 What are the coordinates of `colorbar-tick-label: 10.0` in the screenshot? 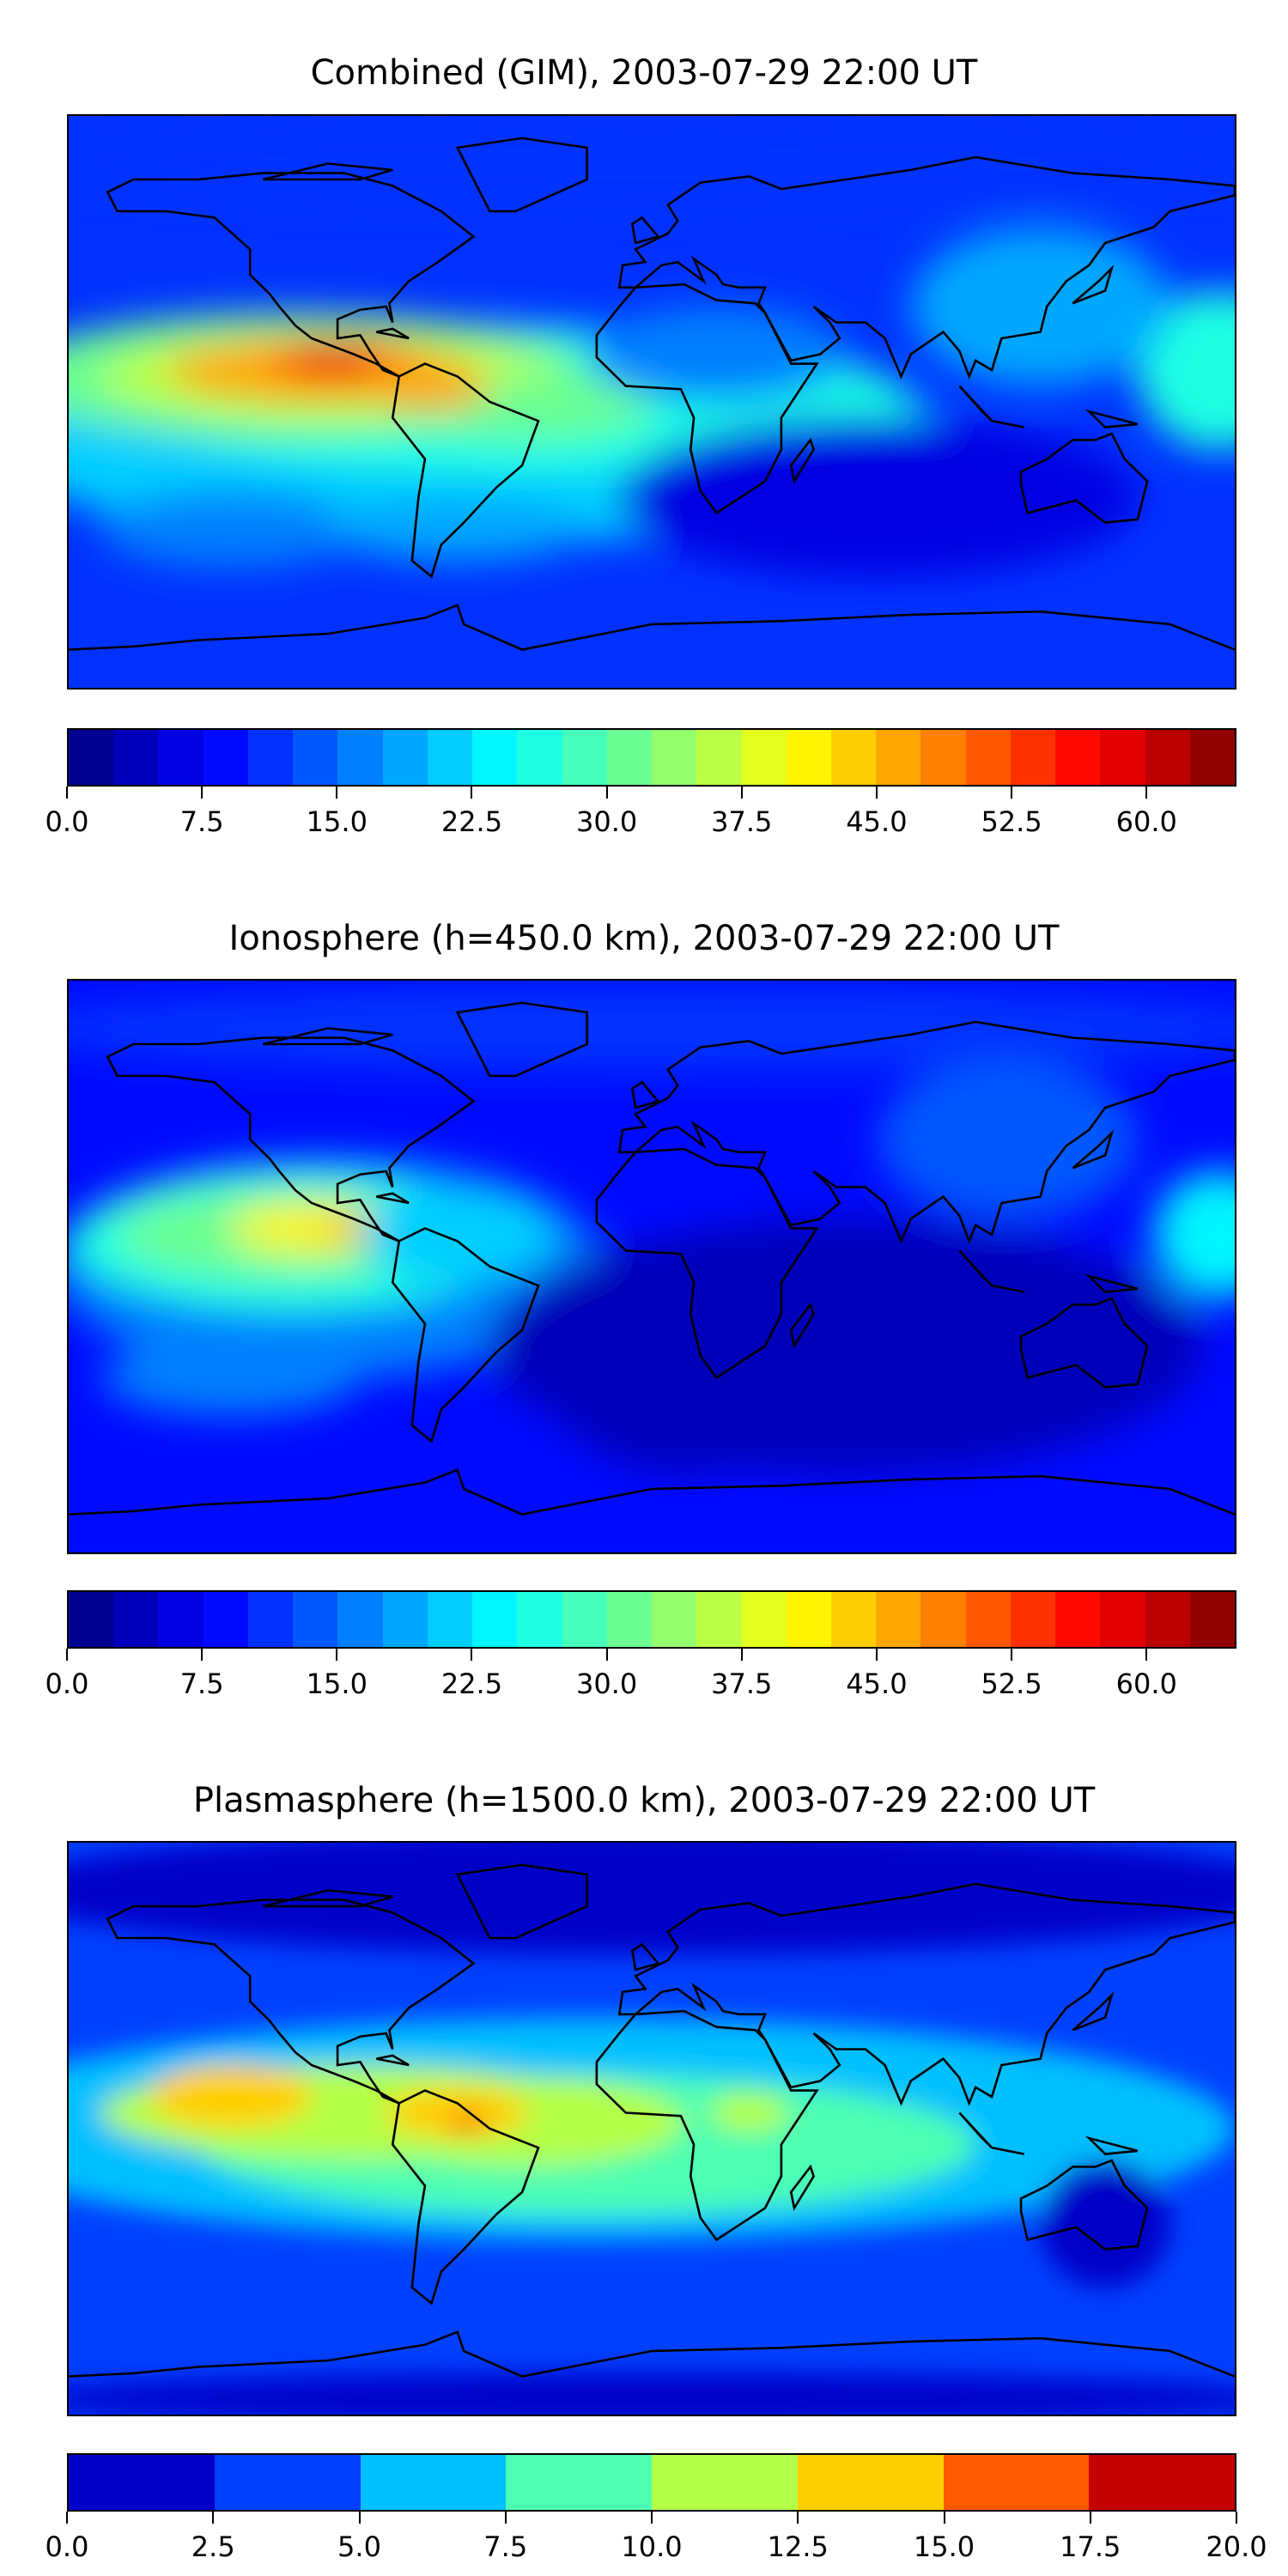 It's located at (652, 2546).